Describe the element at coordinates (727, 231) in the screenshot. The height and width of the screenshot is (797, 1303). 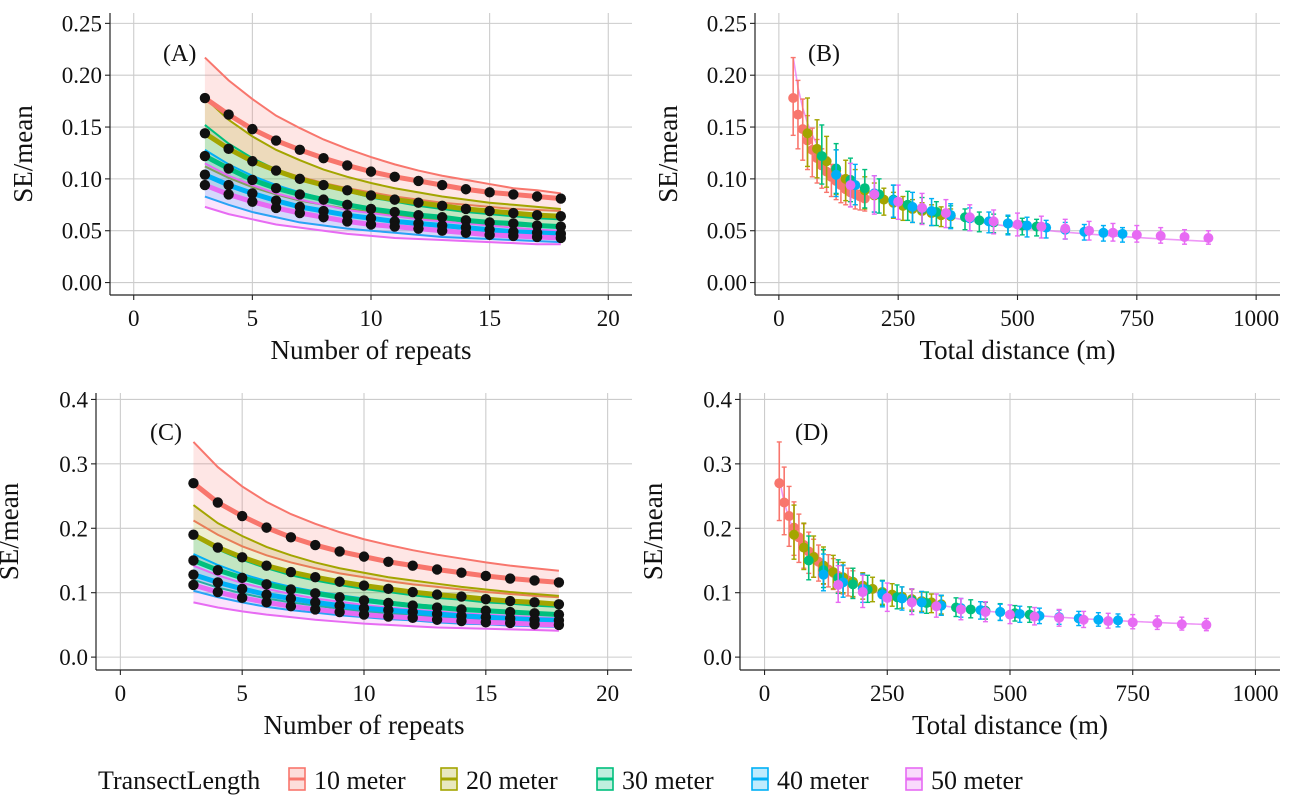
I see `y-tick-label: 0.05` at that location.